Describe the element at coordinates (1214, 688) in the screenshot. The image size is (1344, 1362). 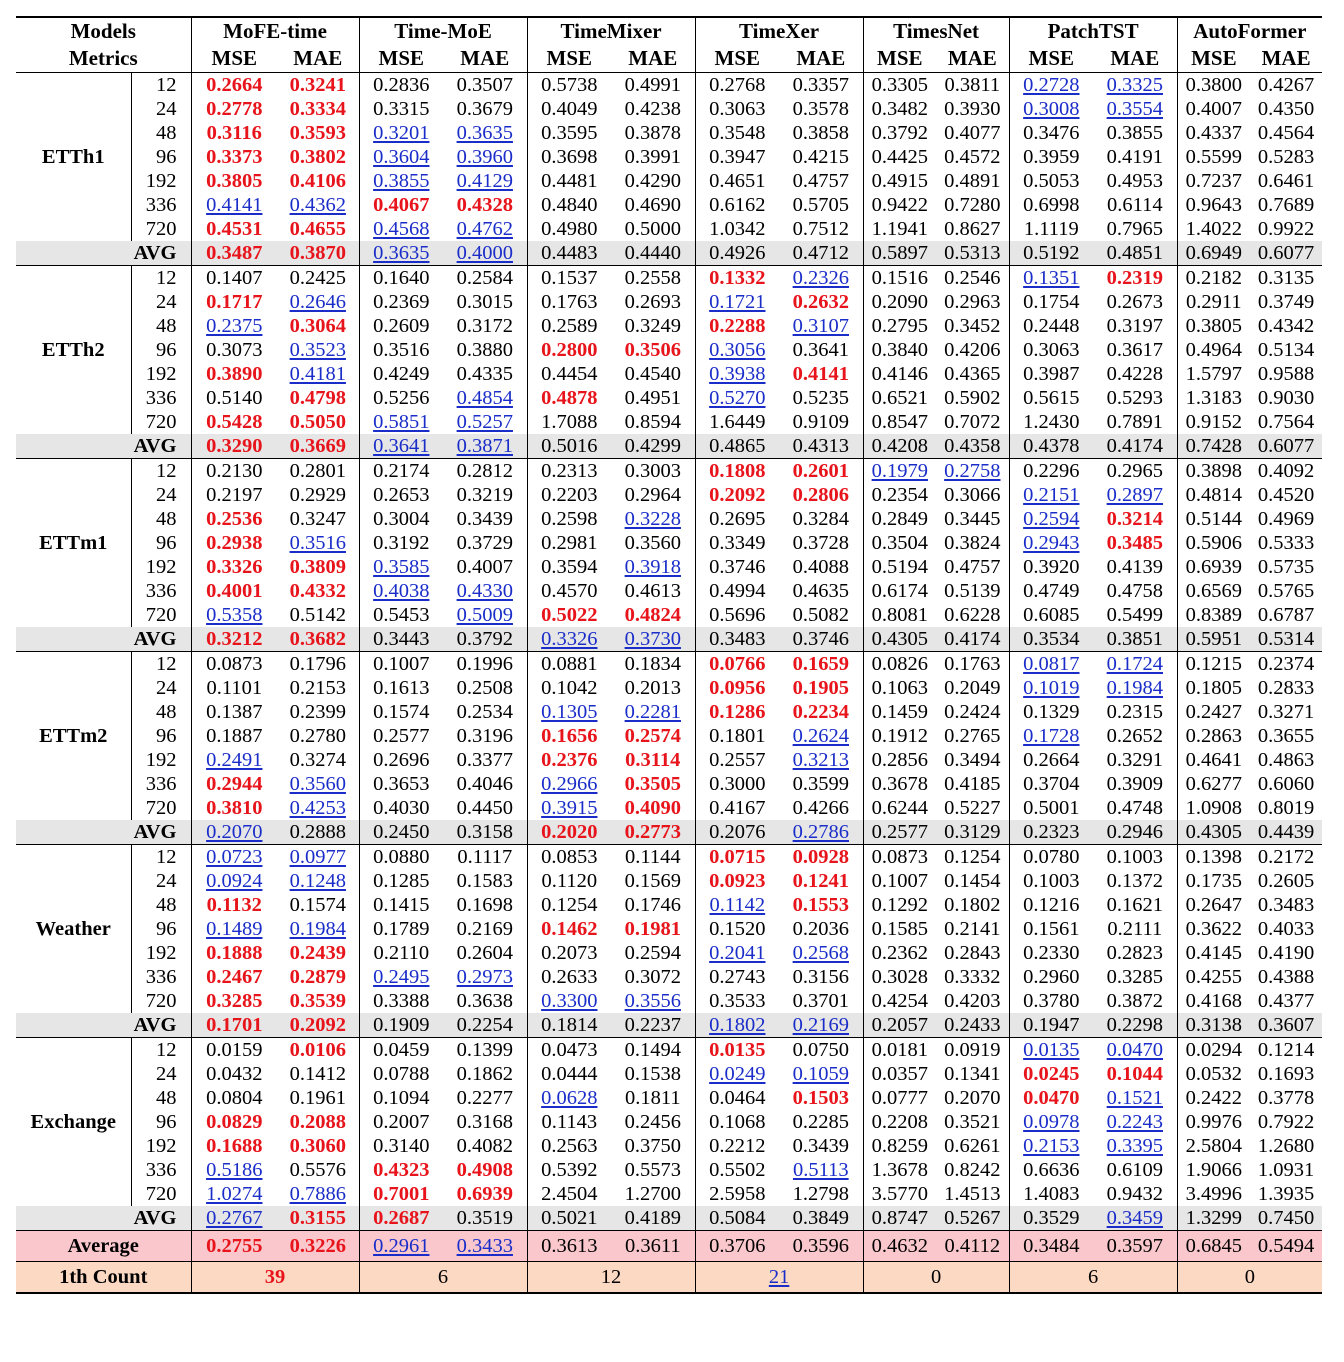
I see `metric-value-cell: 0.1805` at that location.